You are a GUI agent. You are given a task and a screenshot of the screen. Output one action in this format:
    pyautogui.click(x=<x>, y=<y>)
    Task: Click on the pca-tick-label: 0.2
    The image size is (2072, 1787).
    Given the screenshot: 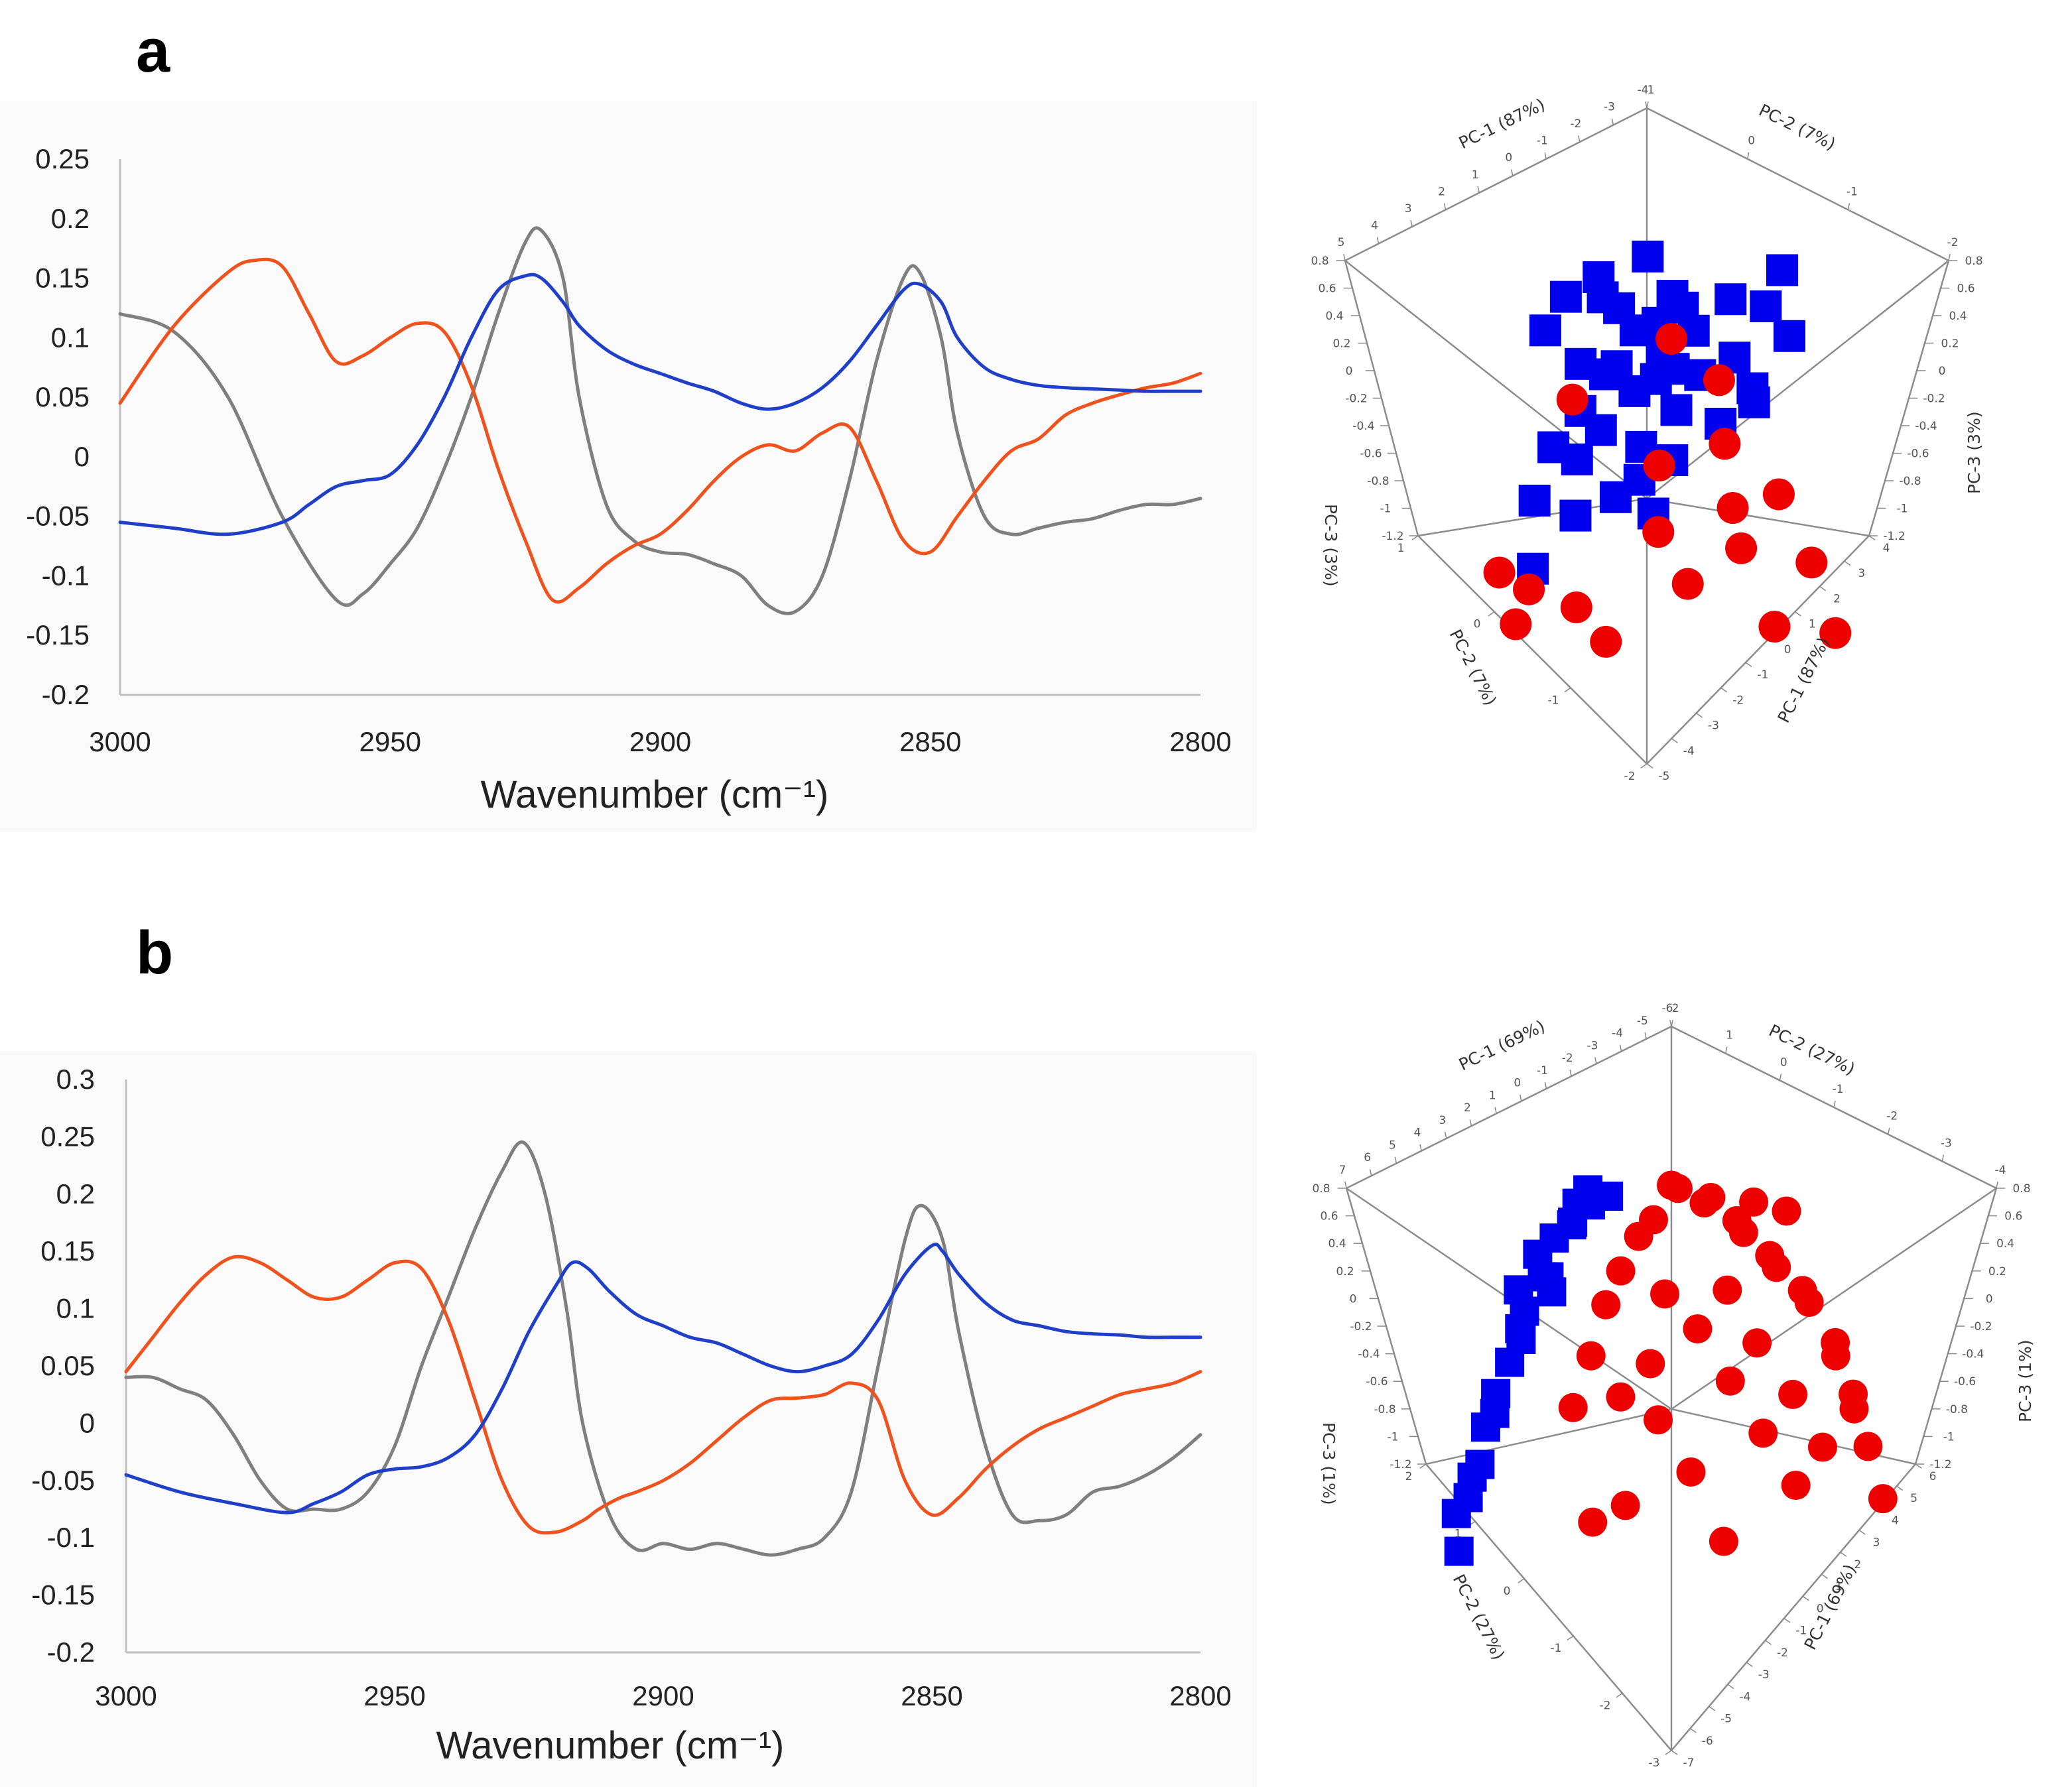 What is the action you would take?
    pyautogui.click(x=1345, y=1271)
    